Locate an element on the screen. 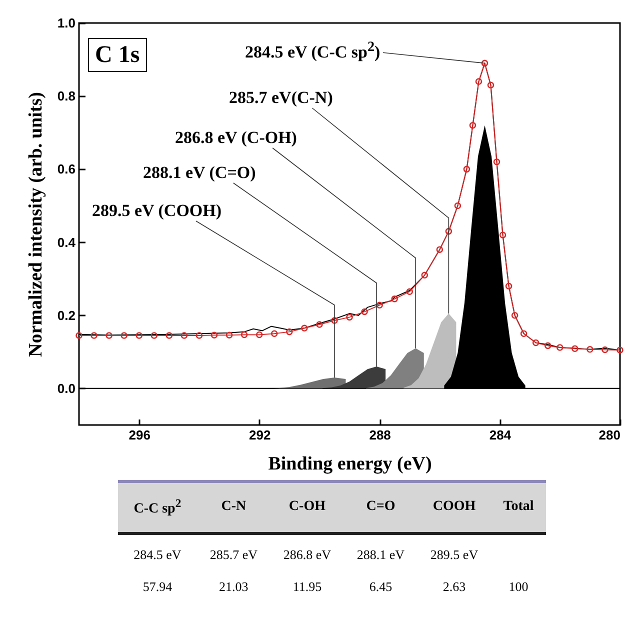 The image size is (637, 625). y-tick-label: 0.0 is located at coordinates (66, 388).